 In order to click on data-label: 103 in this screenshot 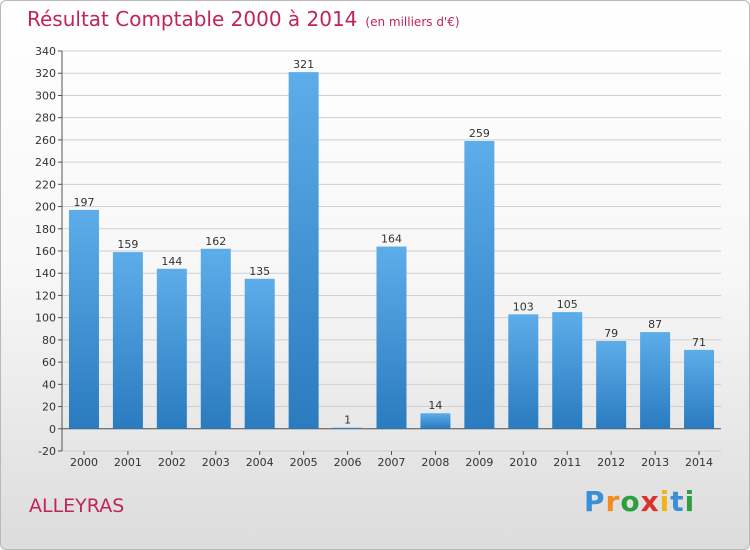, I will do `click(523, 306)`.